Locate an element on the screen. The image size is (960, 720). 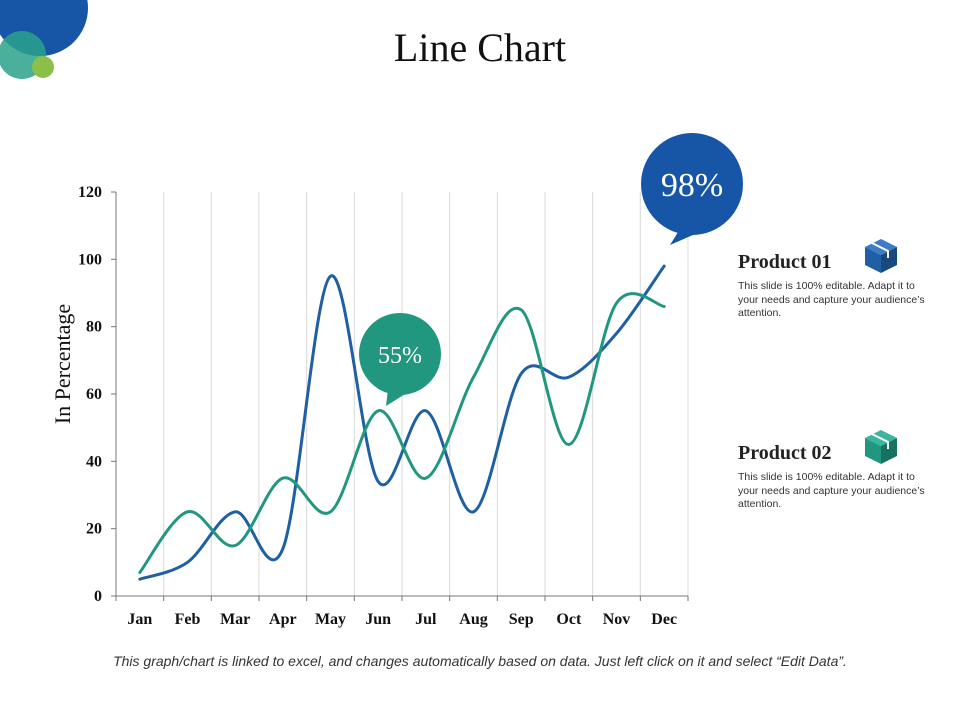
callout-bubble-peak-label: 98% is located at coordinates (692, 185).